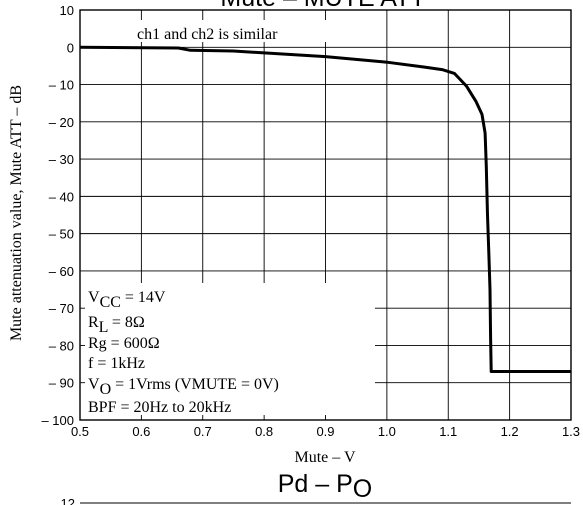 The height and width of the screenshot is (505, 583). Describe the element at coordinates (93, 322) in the screenshot. I see `condition-main: R` at that location.